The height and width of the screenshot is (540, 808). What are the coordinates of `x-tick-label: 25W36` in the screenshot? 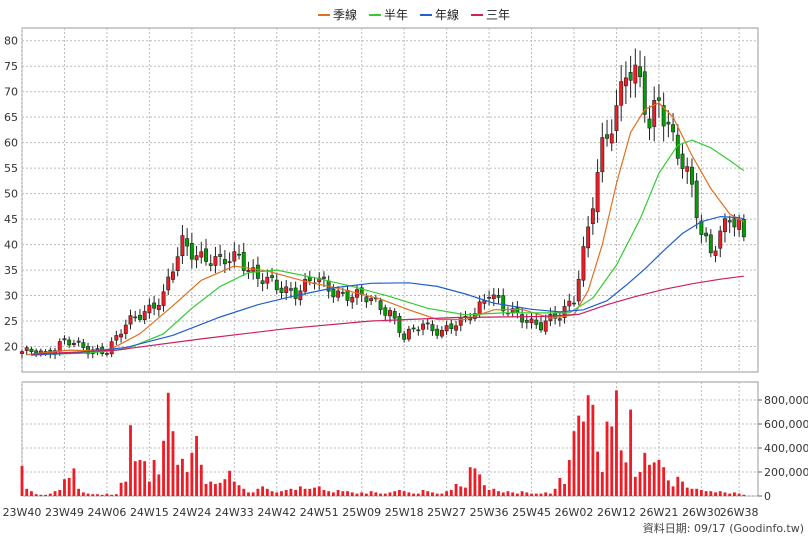 It's located at (489, 512).